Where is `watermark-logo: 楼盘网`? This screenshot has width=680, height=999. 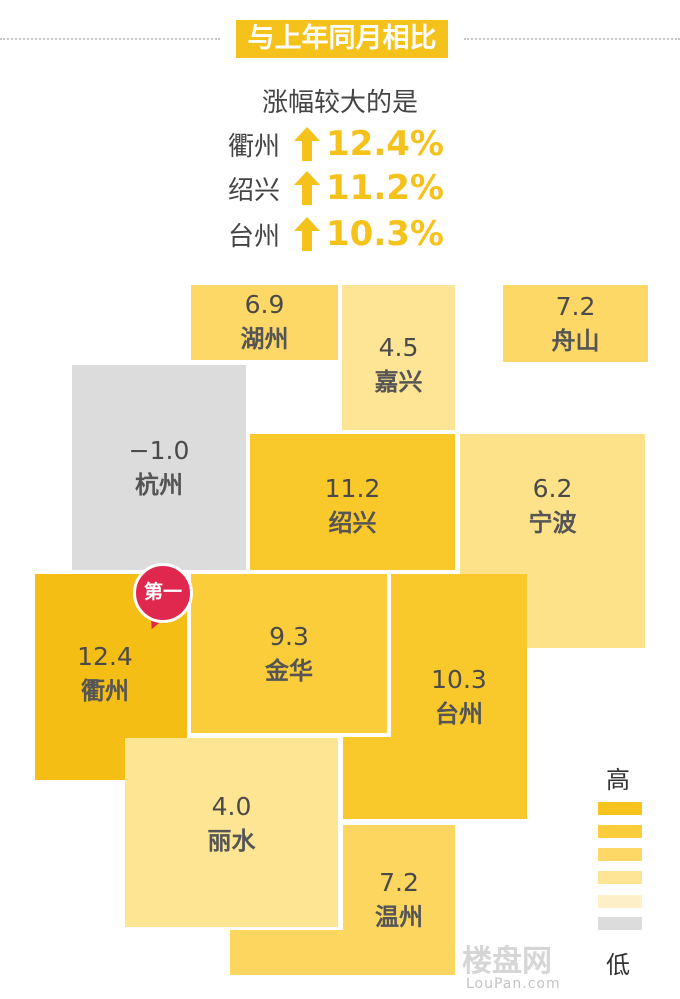
watermark-logo: 楼盘网 is located at coordinates (507, 961).